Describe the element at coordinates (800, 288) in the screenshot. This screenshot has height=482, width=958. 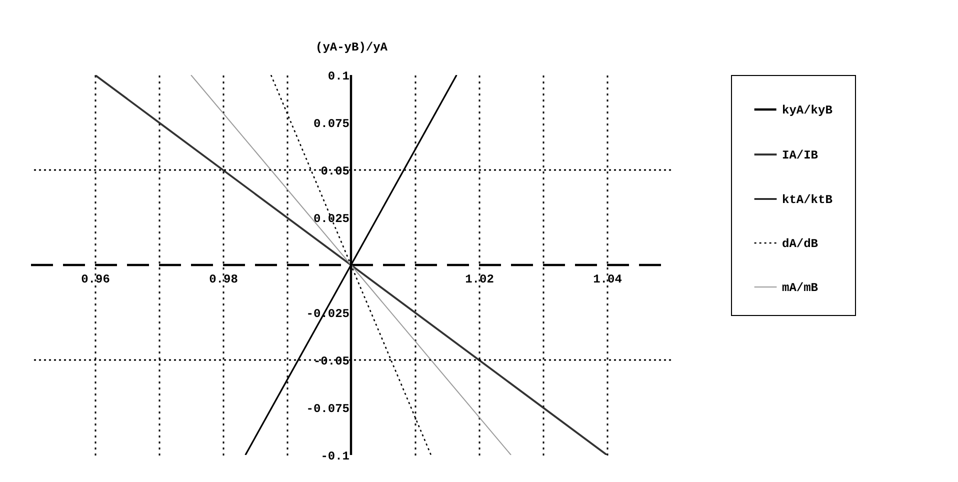
I see `legend-label: mA/mB` at that location.